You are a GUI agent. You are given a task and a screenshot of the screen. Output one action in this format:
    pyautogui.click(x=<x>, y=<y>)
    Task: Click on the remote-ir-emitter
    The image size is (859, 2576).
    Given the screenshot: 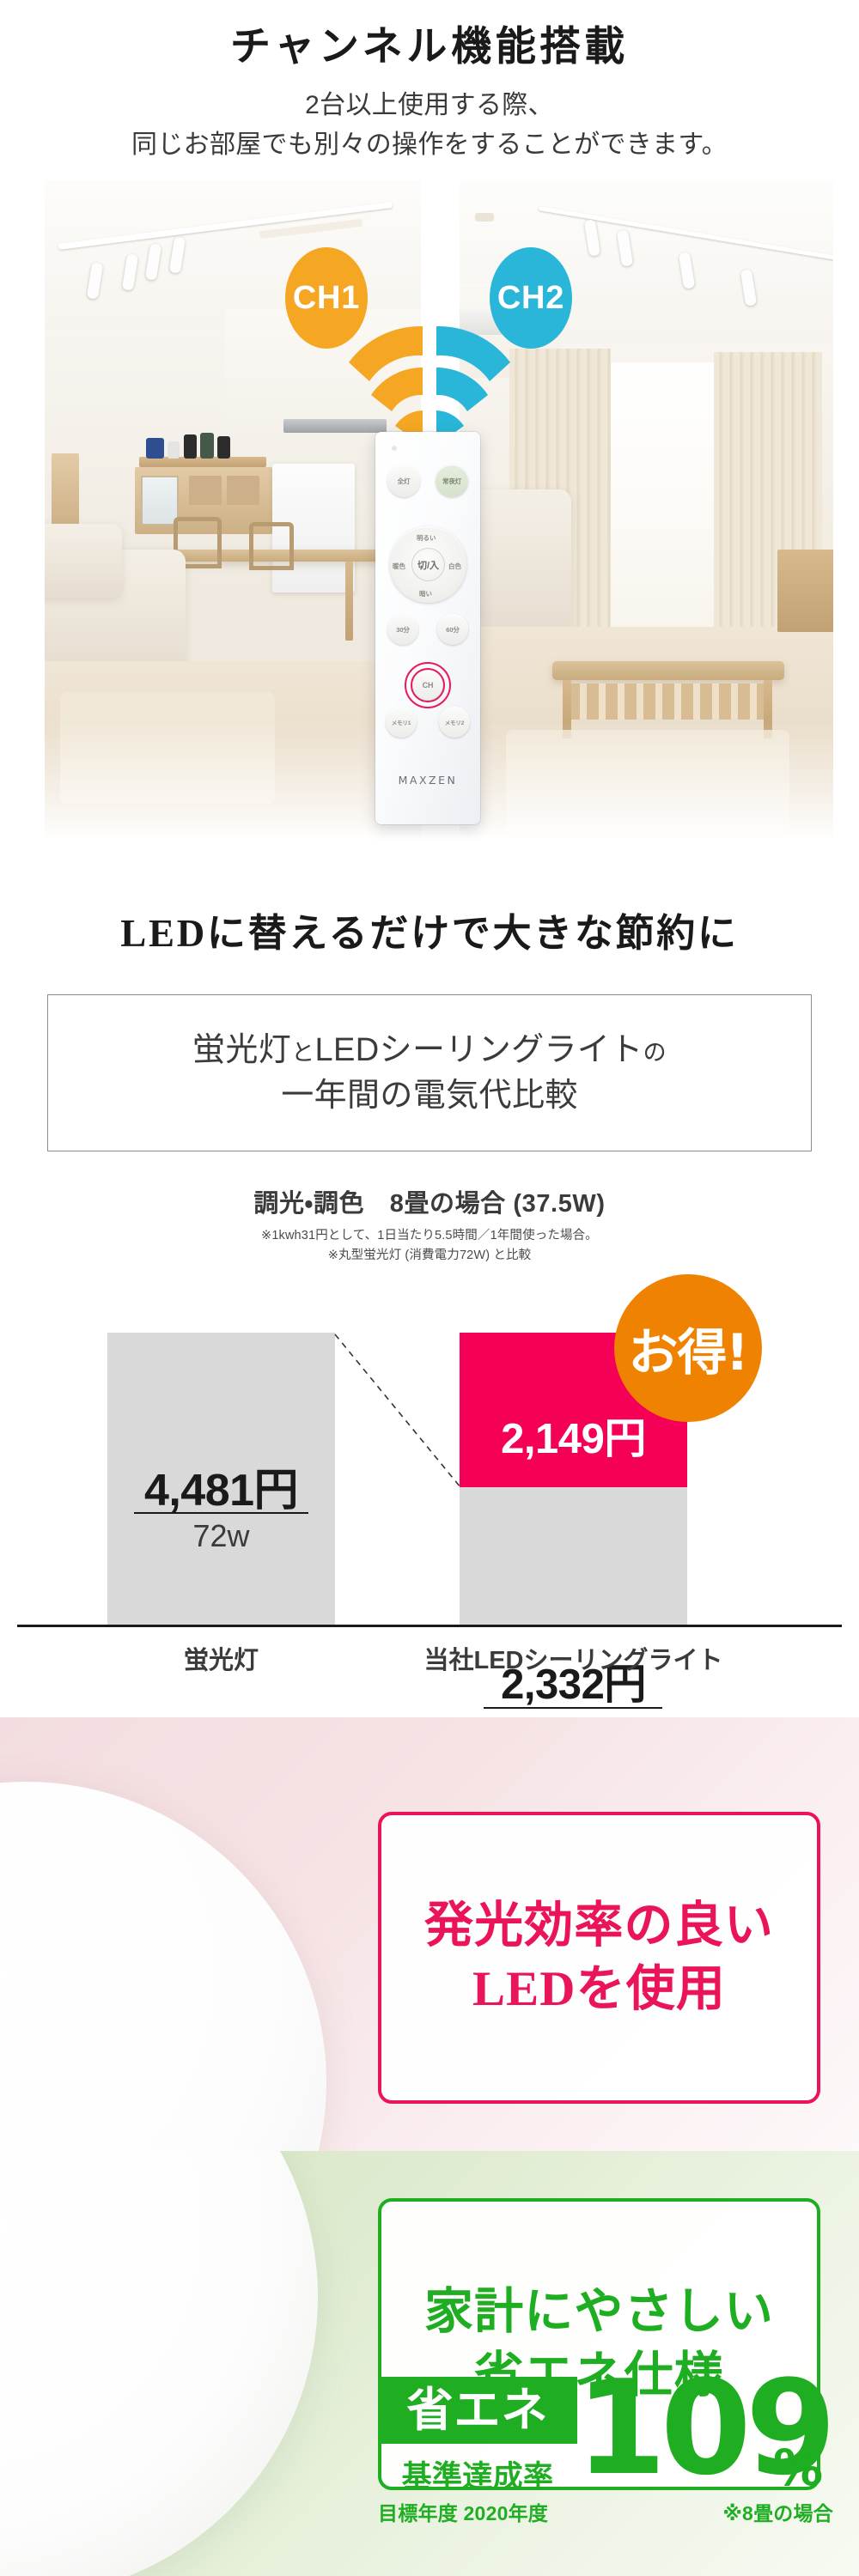 What is the action you would take?
    pyautogui.click(x=394, y=448)
    